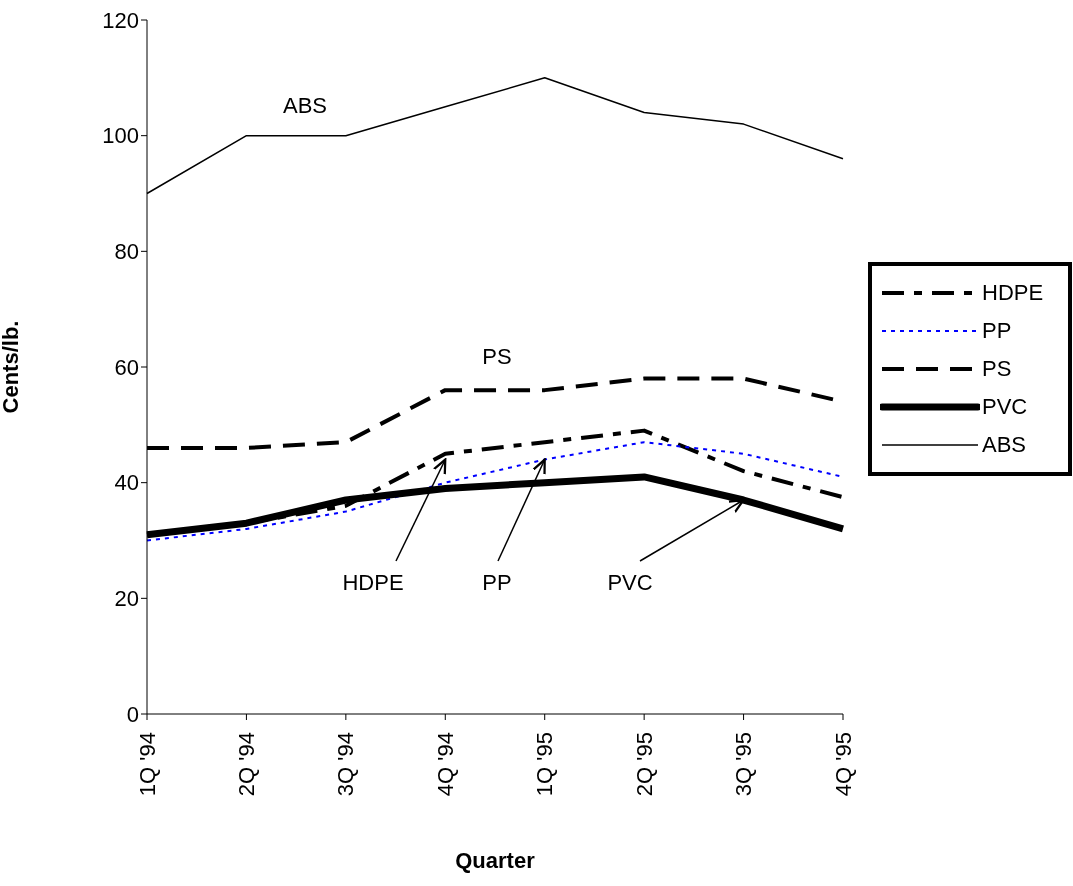 The image size is (1073, 886). Describe the element at coordinates (305, 105) in the screenshot. I see `annotation: ABS` at that location.